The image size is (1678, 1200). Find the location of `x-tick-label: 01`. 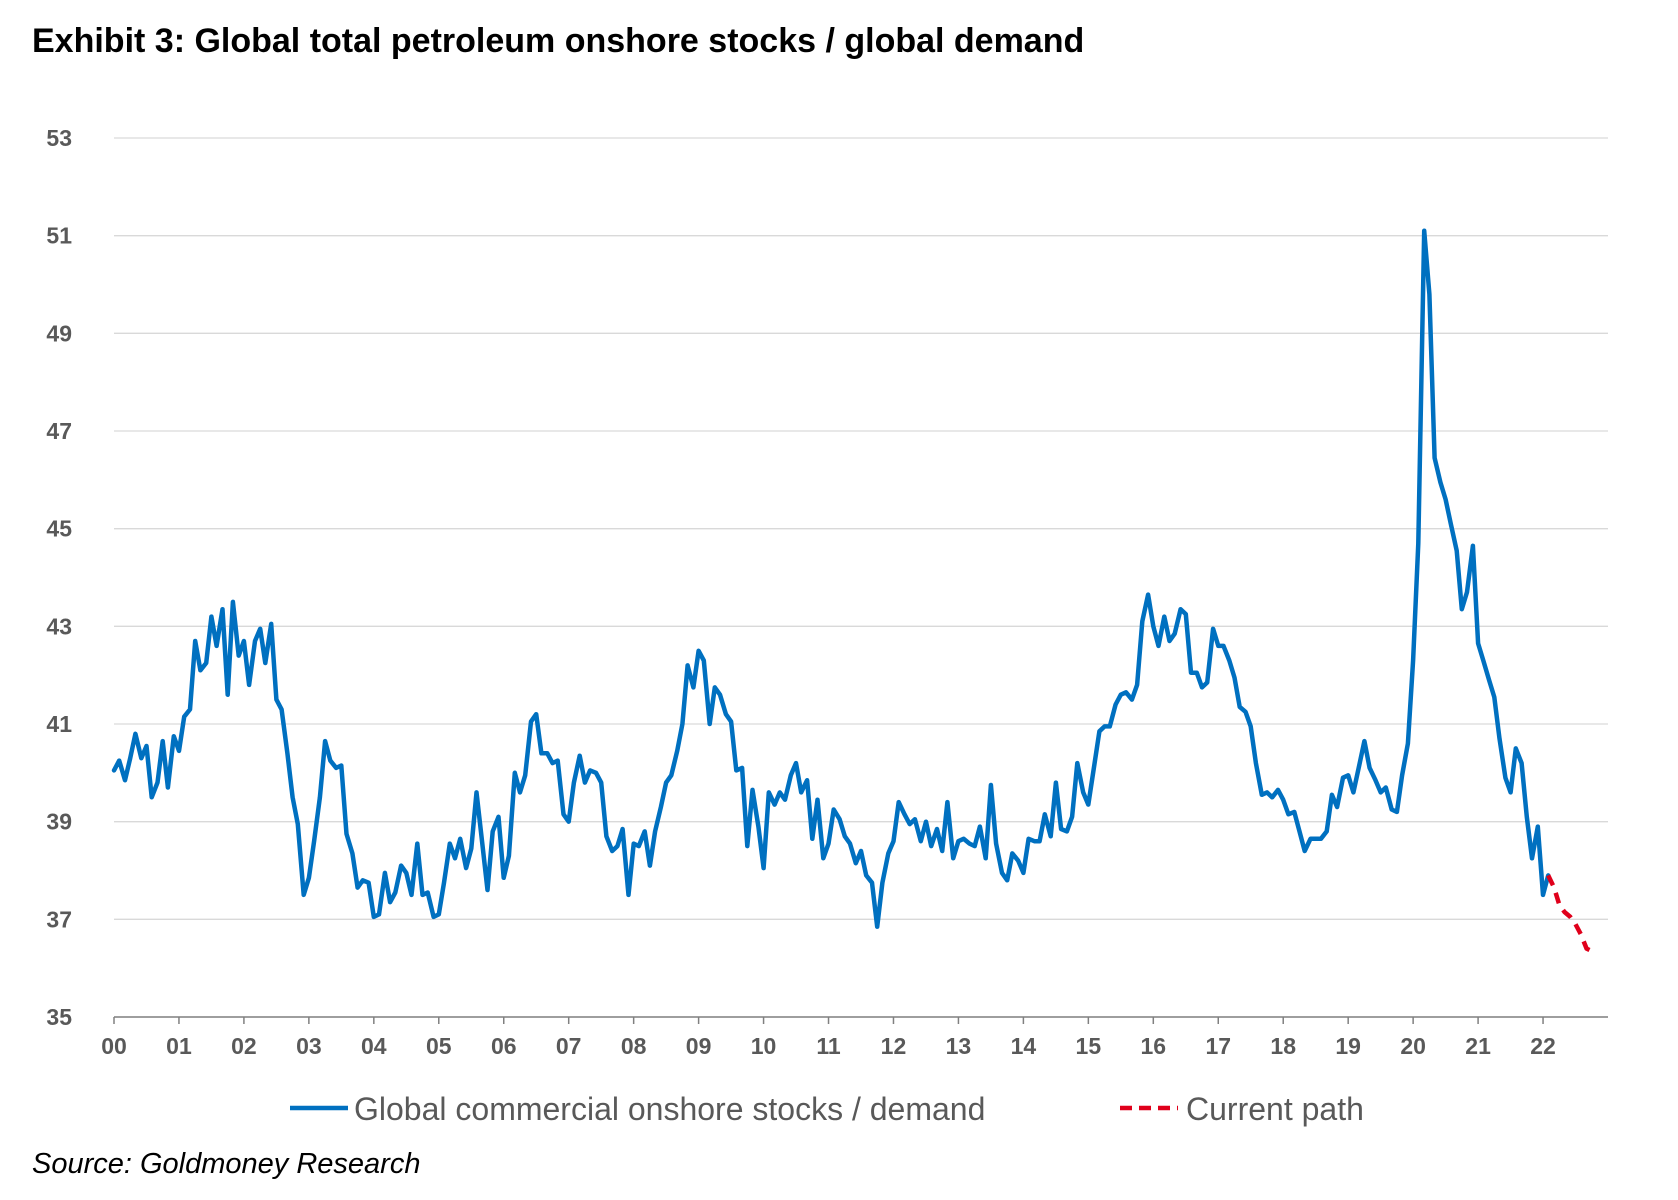

x-tick-label: 01 is located at coordinates (179, 1046).